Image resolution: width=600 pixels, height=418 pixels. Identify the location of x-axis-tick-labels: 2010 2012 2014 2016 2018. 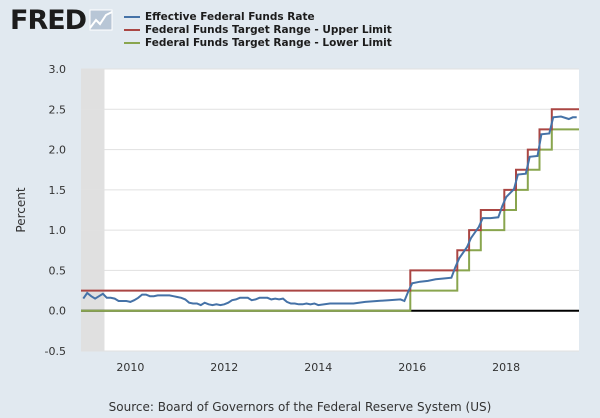
(318, 367).